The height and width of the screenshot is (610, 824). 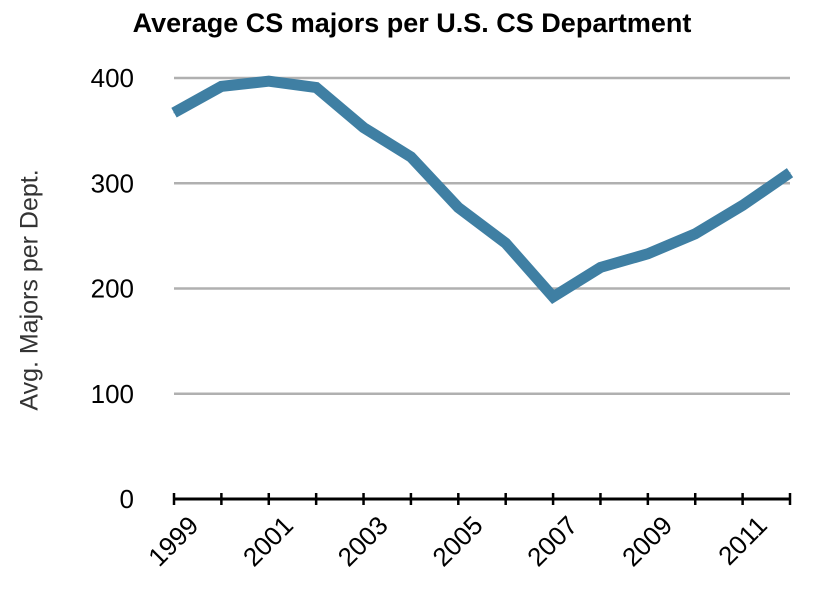 What do you see at coordinates (647, 541) in the screenshot?
I see `x-tick-label-2009: 2009` at bounding box center [647, 541].